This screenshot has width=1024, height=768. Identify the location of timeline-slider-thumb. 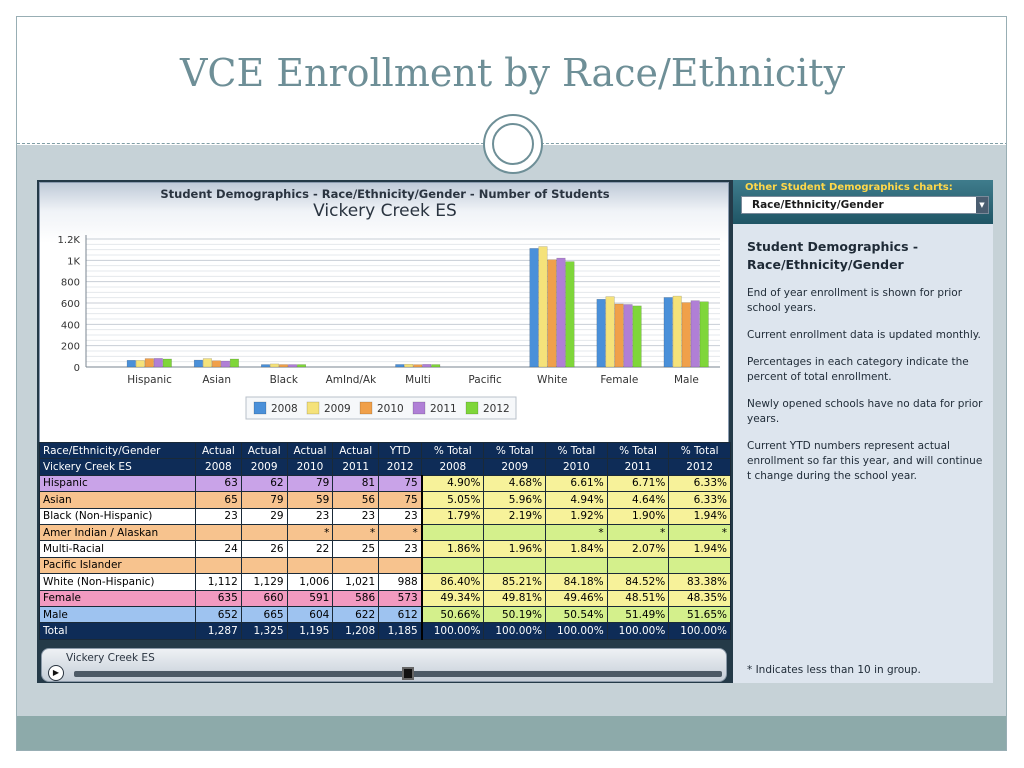
(408, 673).